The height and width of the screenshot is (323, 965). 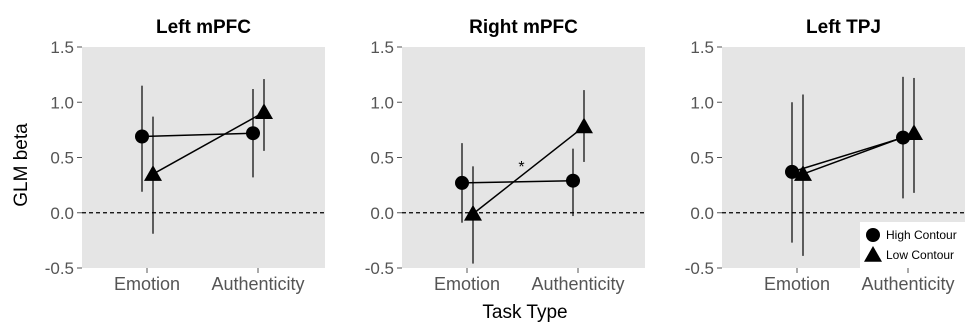 What do you see at coordinates (523, 27) in the screenshot?
I see `panel-title: Right mPFC` at bounding box center [523, 27].